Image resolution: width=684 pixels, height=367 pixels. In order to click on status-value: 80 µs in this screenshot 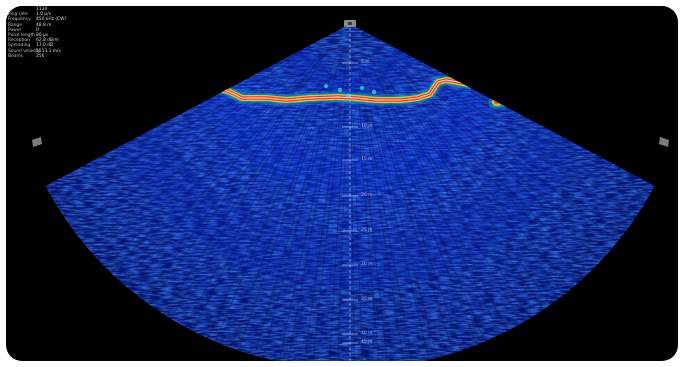, I will do `click(42, 36)`.